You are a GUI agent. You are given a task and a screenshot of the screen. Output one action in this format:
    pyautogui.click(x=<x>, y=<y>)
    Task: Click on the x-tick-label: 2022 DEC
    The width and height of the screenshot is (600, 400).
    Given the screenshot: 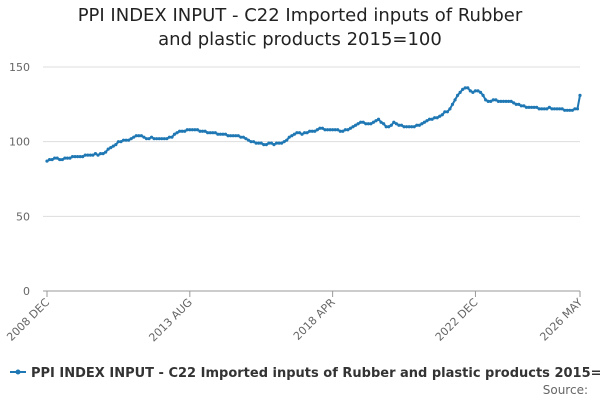 What is the action you would take?
    pyautogui.click(x=457, y=320)
    